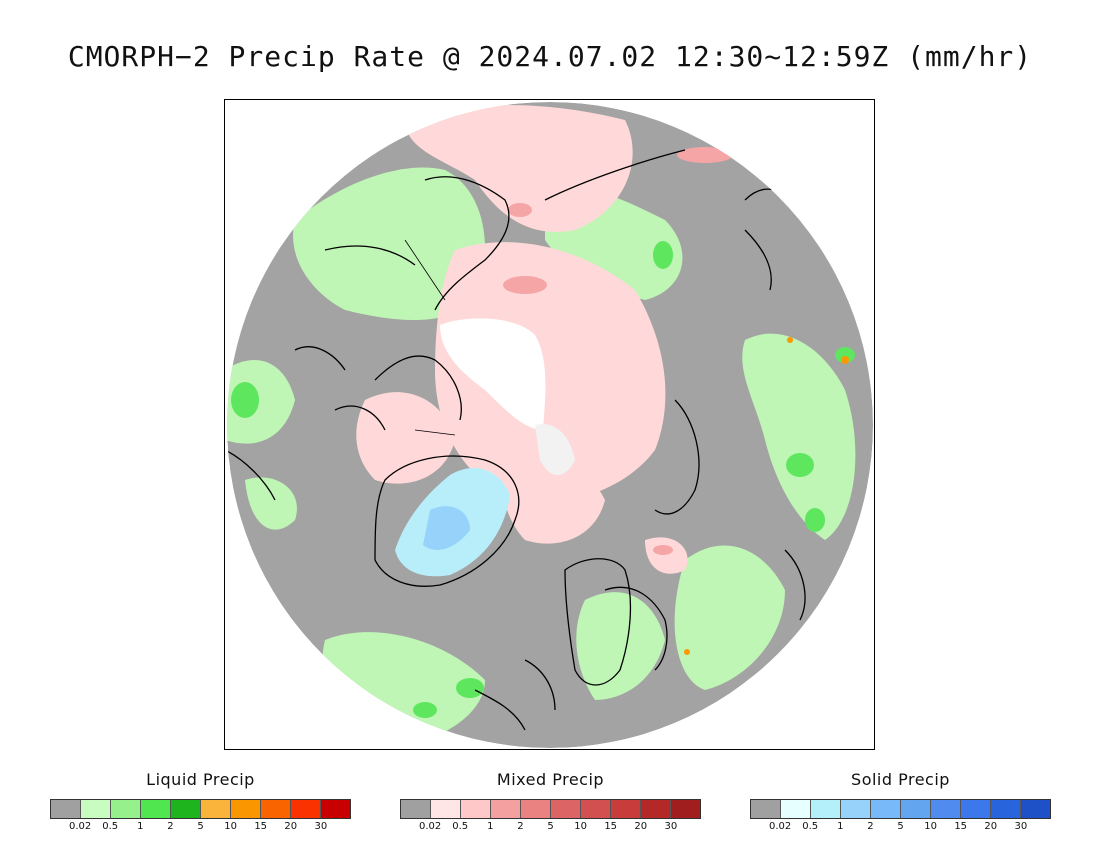 The height and width of the screenshot is (850, 1100). Describe the element at coordinates (200, 779) in the screenshot. I see `legend-title: Liquid Precip` at that location.